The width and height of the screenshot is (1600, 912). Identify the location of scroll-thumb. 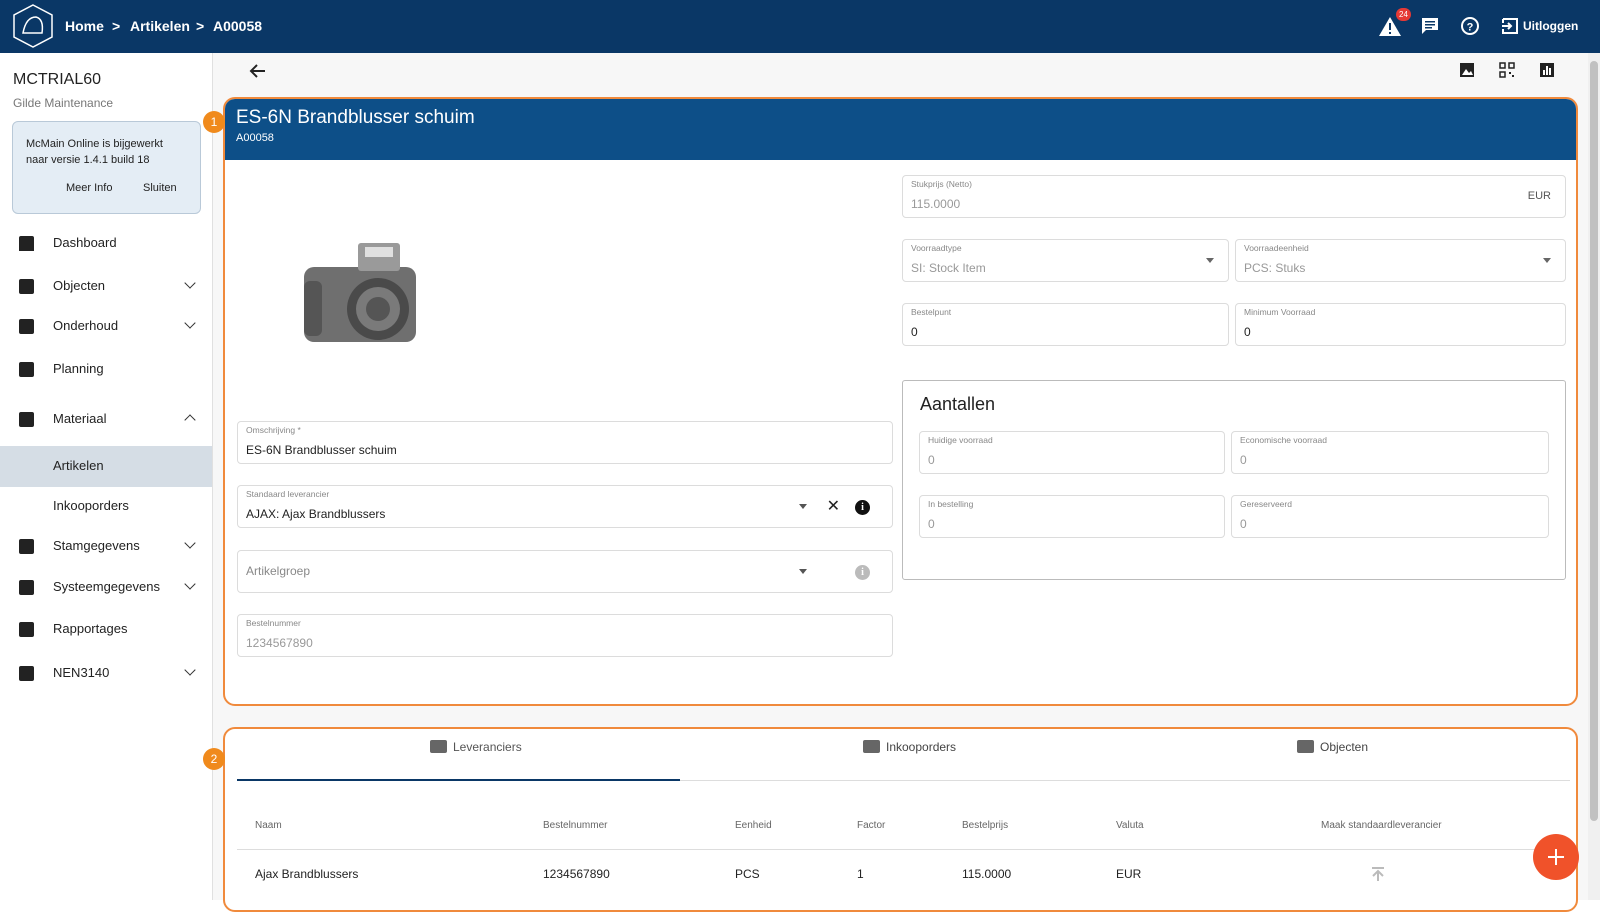
(1594, 441).